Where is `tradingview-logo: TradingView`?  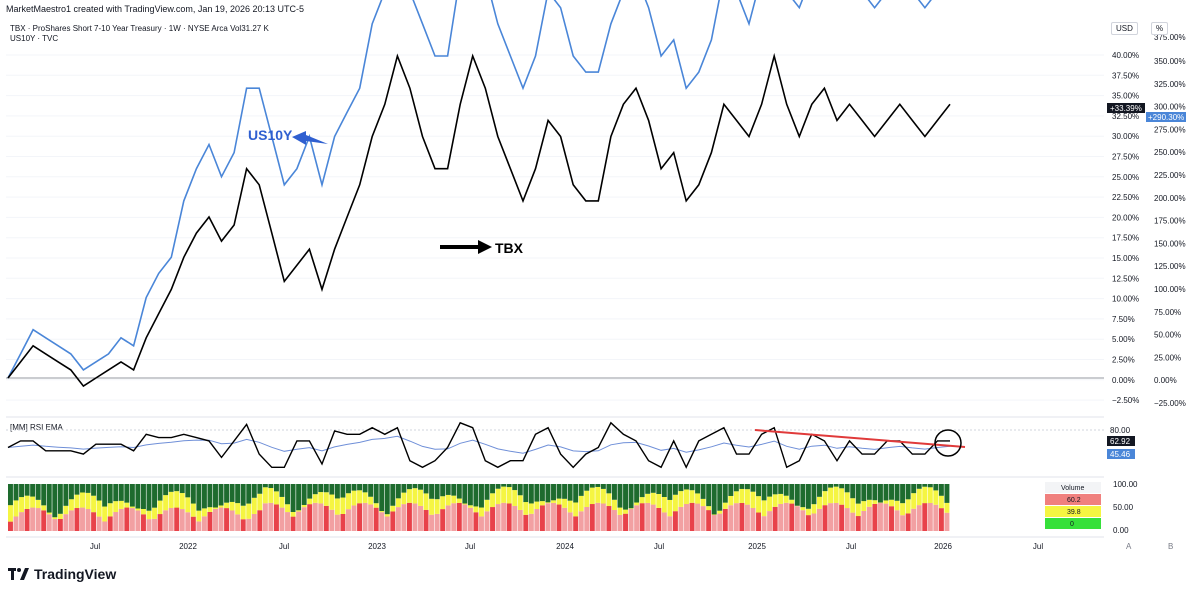
tradingview-logo: TradingView is located at coordinates (62, 574).